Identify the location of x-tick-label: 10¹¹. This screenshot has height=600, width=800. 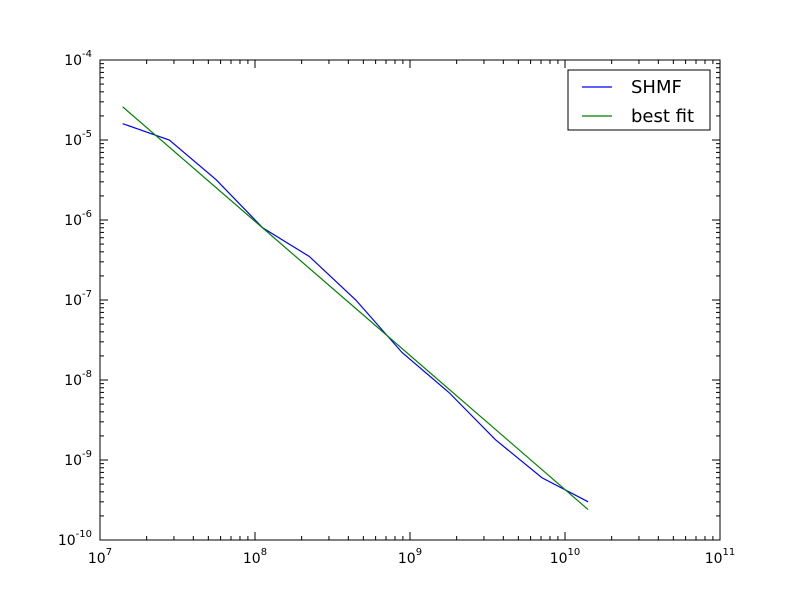
(720, 557).